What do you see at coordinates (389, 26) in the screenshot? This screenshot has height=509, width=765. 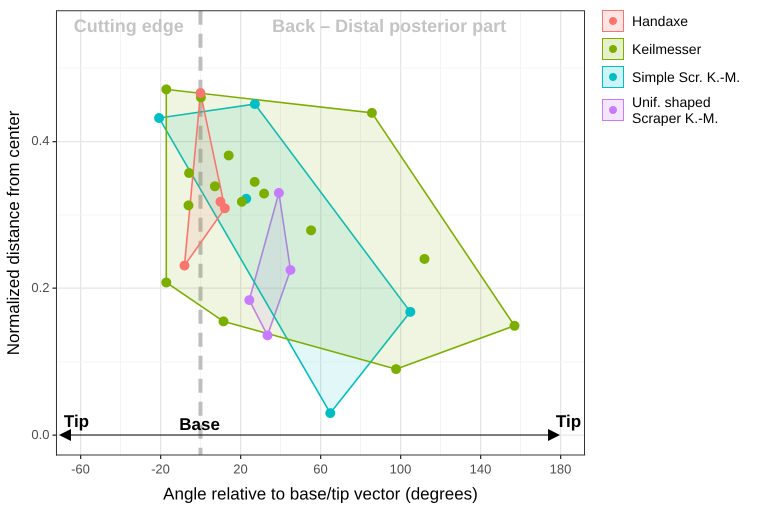 I see `annotation: Back – Distal posterior part` at bounding box center [389, 26].